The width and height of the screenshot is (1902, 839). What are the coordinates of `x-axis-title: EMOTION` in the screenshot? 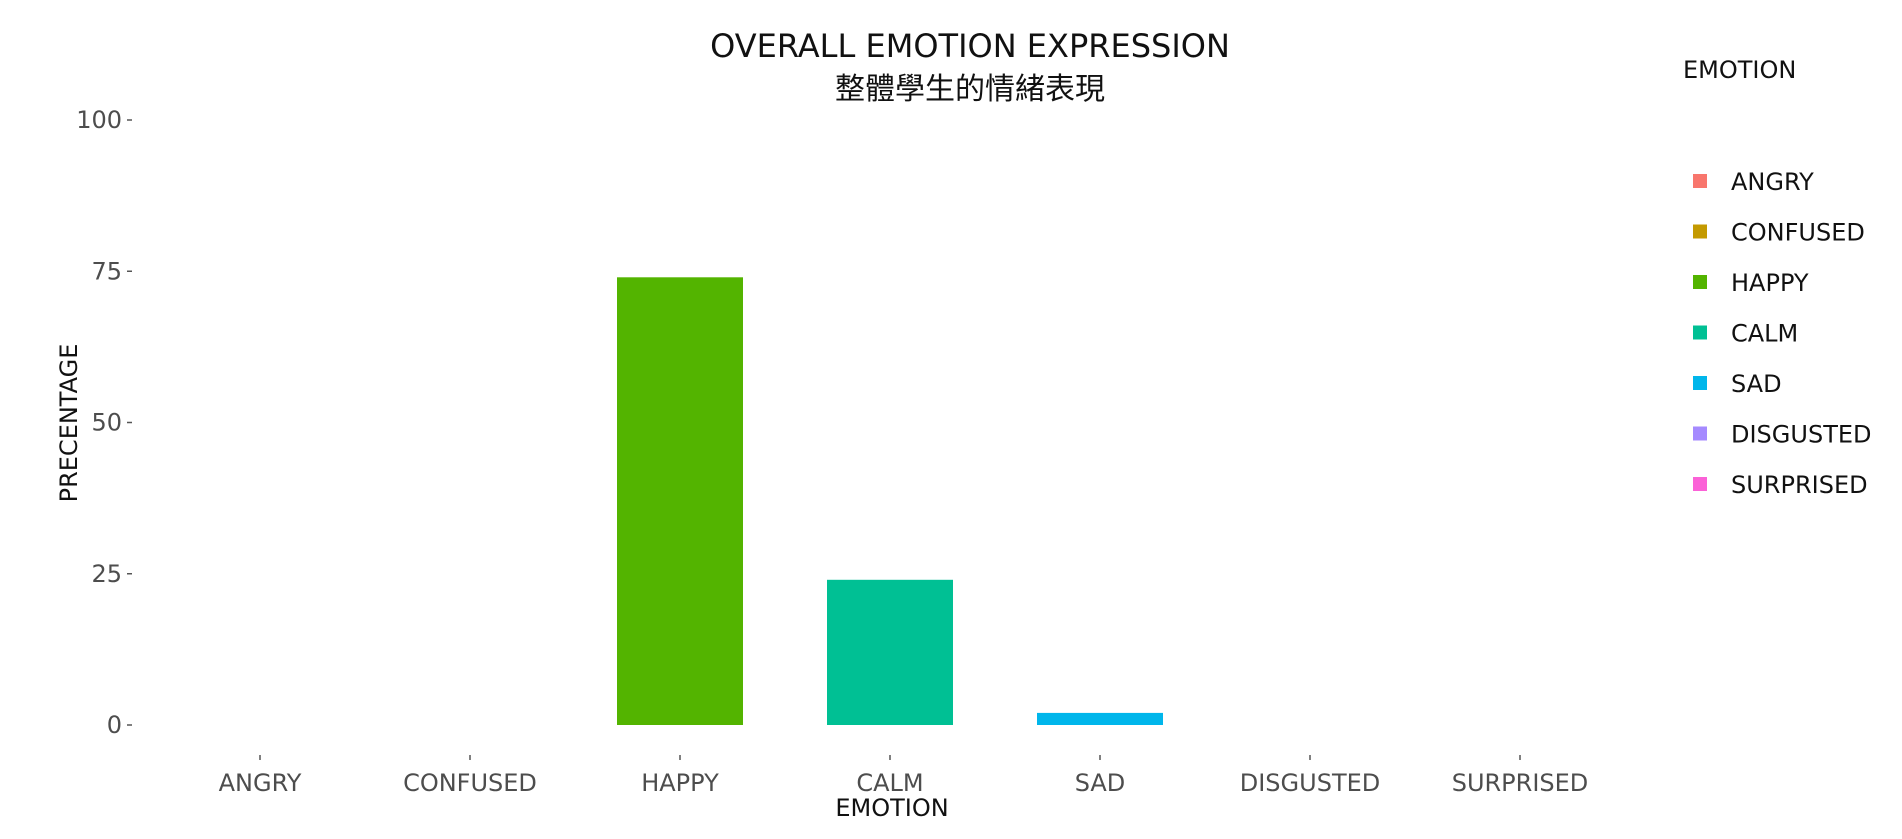 It's located at (891, 808).